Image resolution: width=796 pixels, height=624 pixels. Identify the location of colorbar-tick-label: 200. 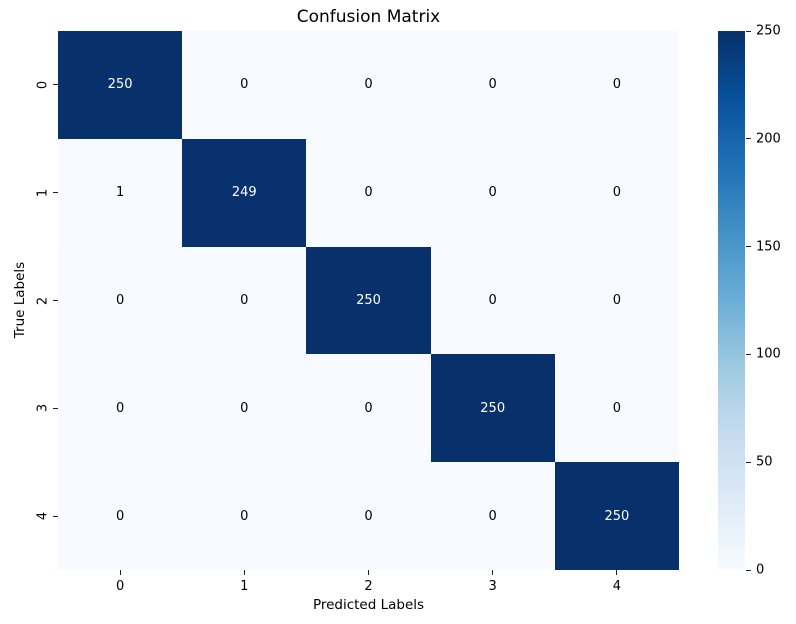
(768, 139).